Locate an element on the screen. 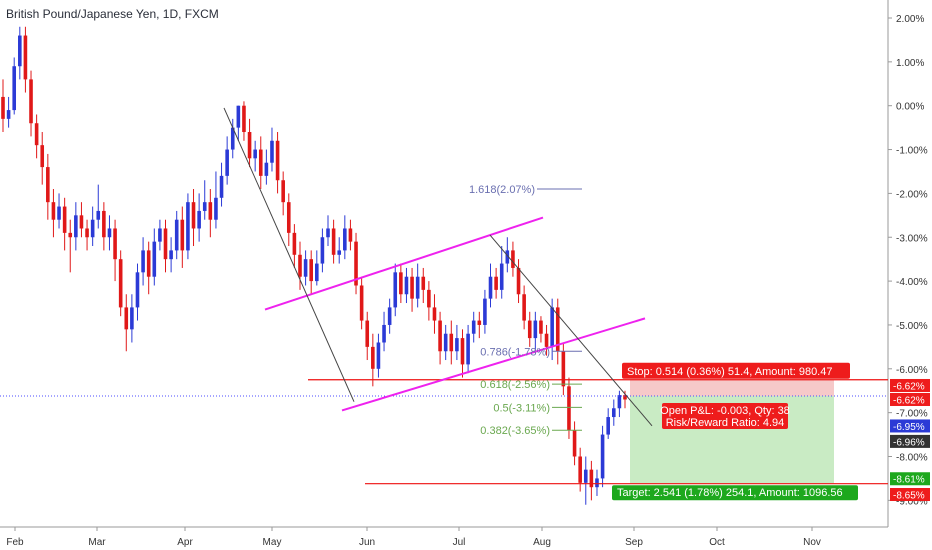  fib-level-label: 0.618(-2.56%) is located at coordinates (515, 385).